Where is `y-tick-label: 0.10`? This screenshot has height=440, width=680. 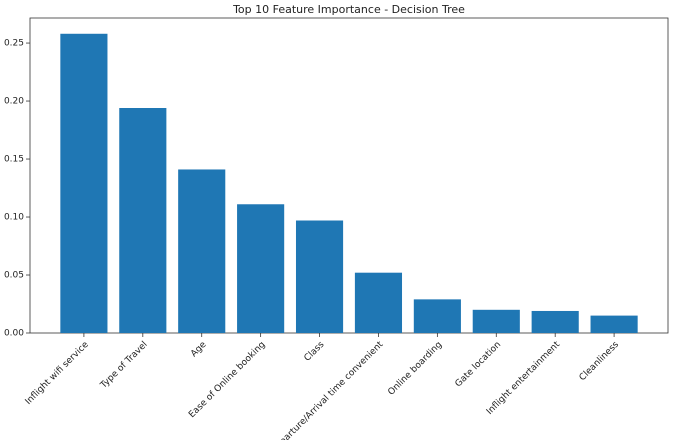 y-tick-label: 0.10 is located at coordinates (14, 218).